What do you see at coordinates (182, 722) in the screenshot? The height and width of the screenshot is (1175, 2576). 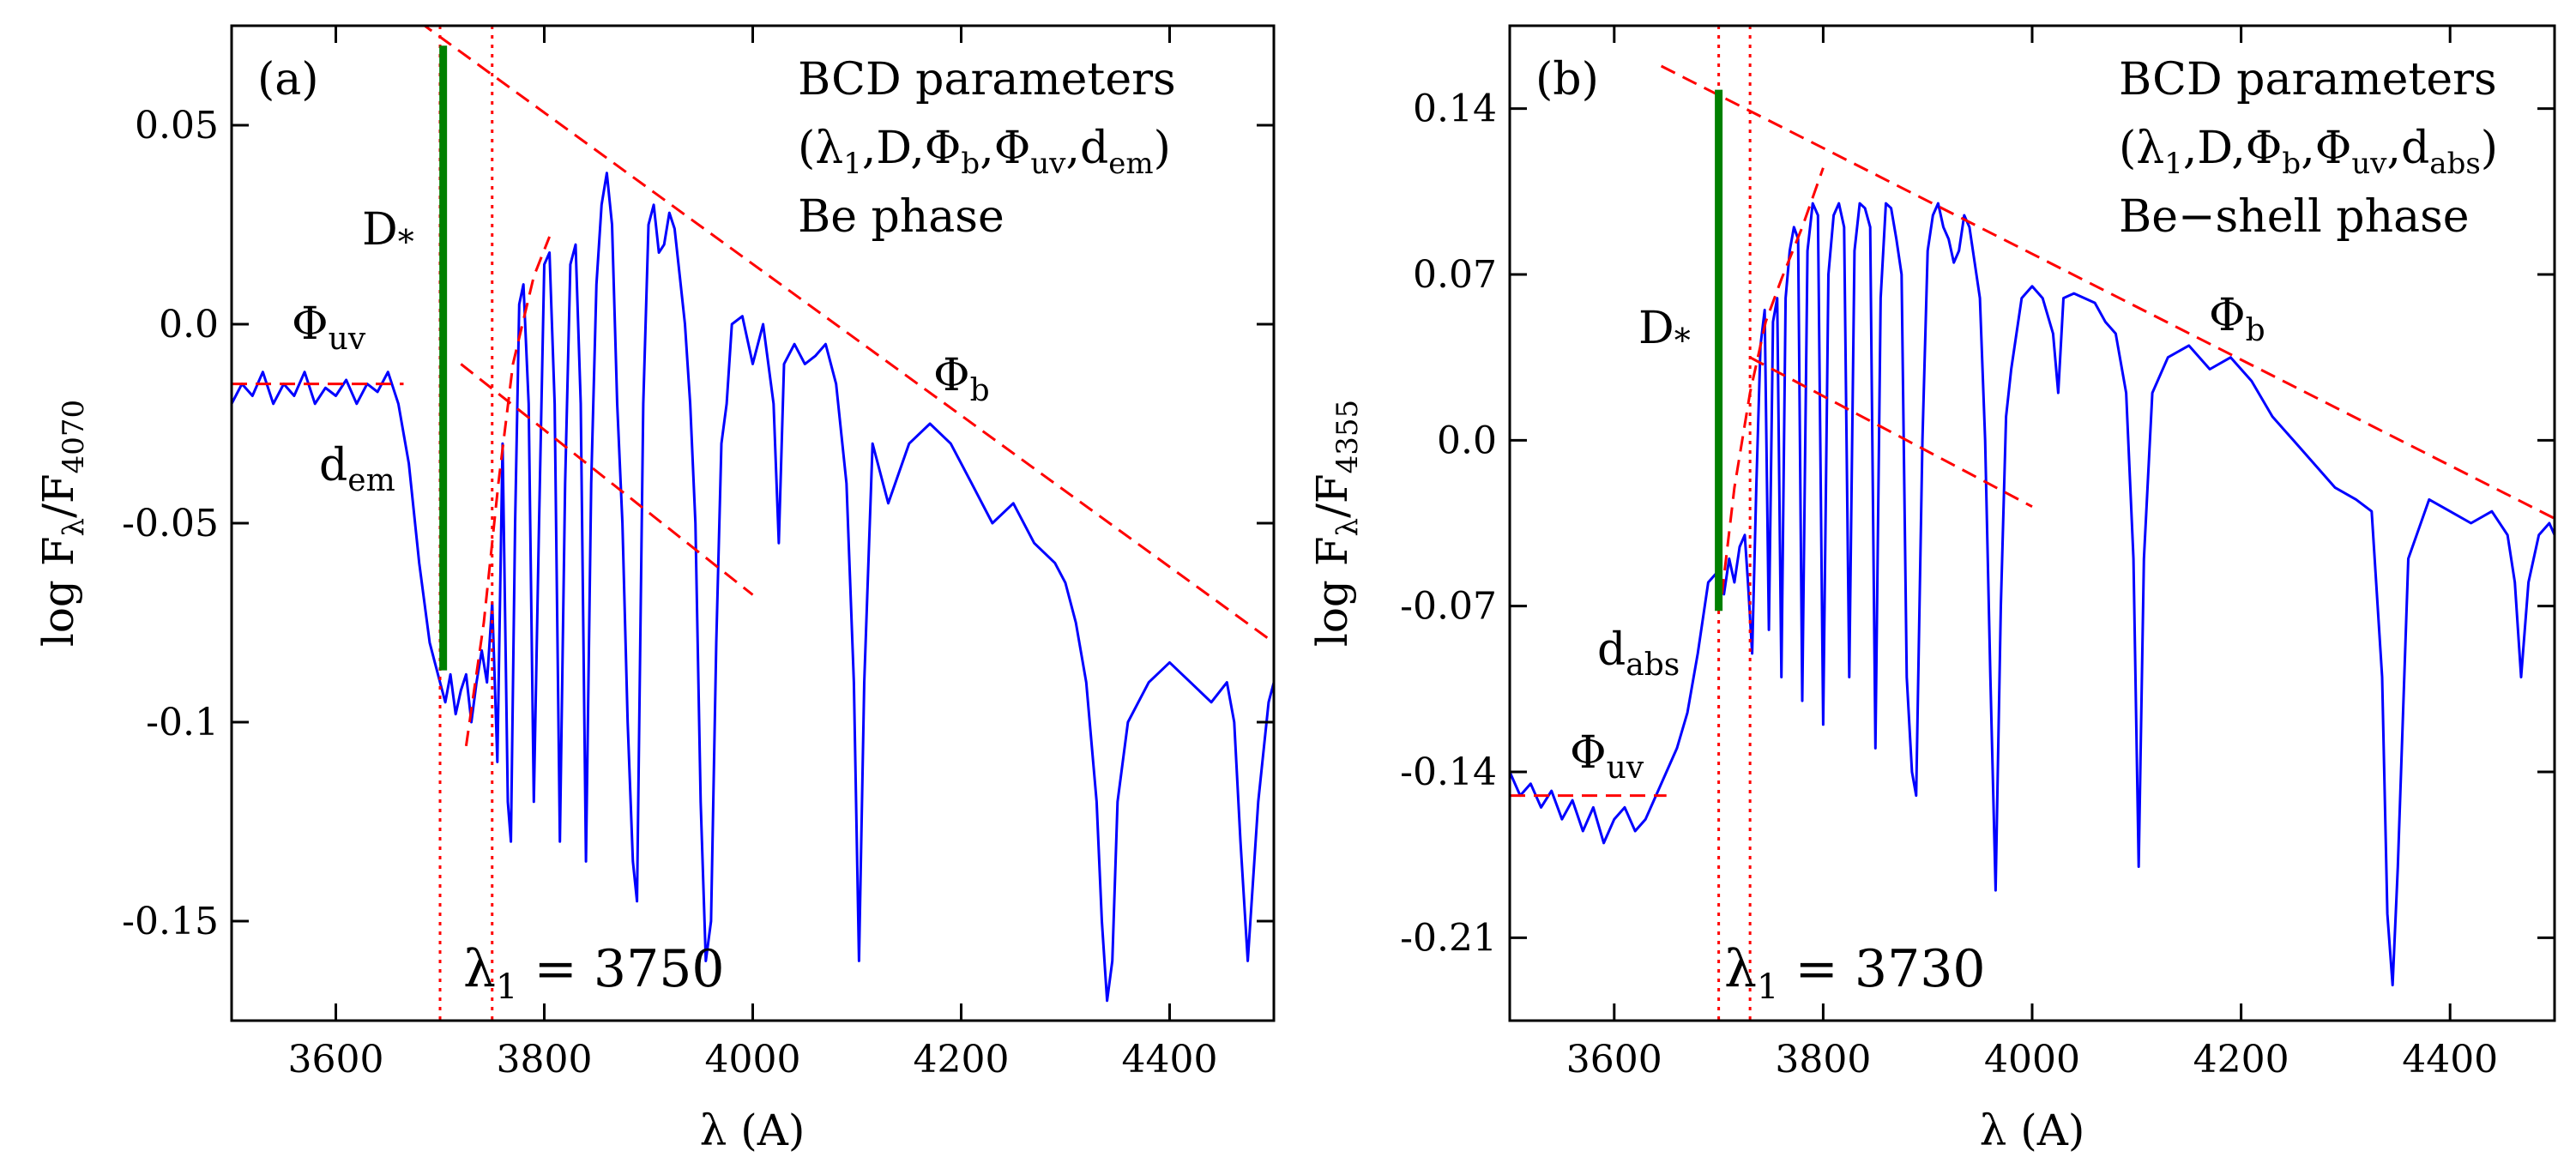 I see `y-tick-label: -0.1` at bounding box center [182, 722].